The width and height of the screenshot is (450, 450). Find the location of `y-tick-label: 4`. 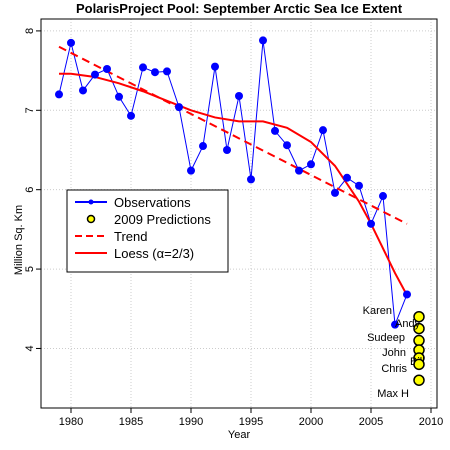

y-tick-label: 4 is located at coordinates (30, 348).